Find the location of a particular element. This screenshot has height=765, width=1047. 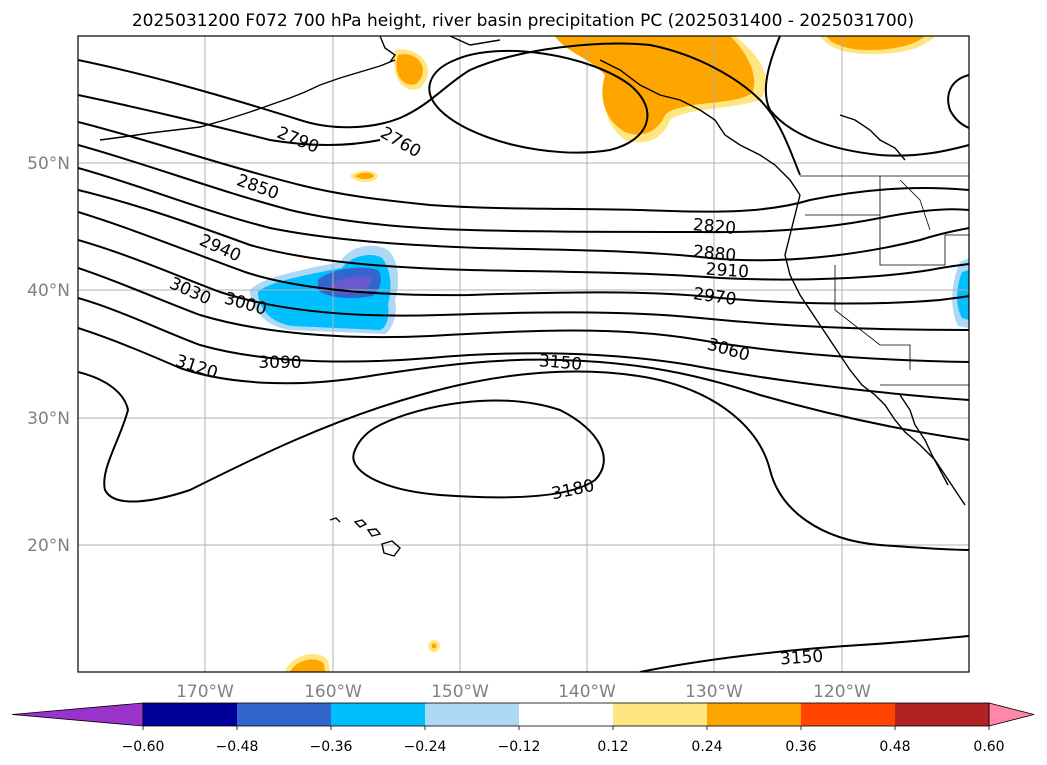

colorbar-tick-label: −0.36 is located at coordinates (331, 747).